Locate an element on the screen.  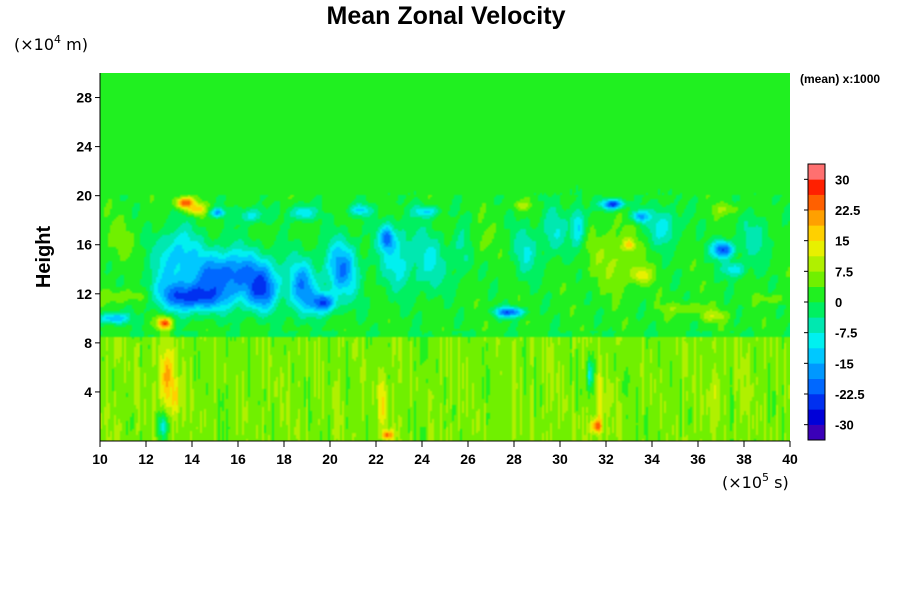
x-tick-label: 26 is located at coordinates (468, 459).